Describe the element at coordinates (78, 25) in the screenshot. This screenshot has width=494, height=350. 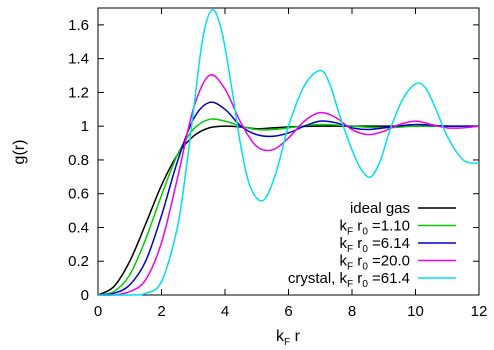
I see `y-tick-label: 1.6` at that location.